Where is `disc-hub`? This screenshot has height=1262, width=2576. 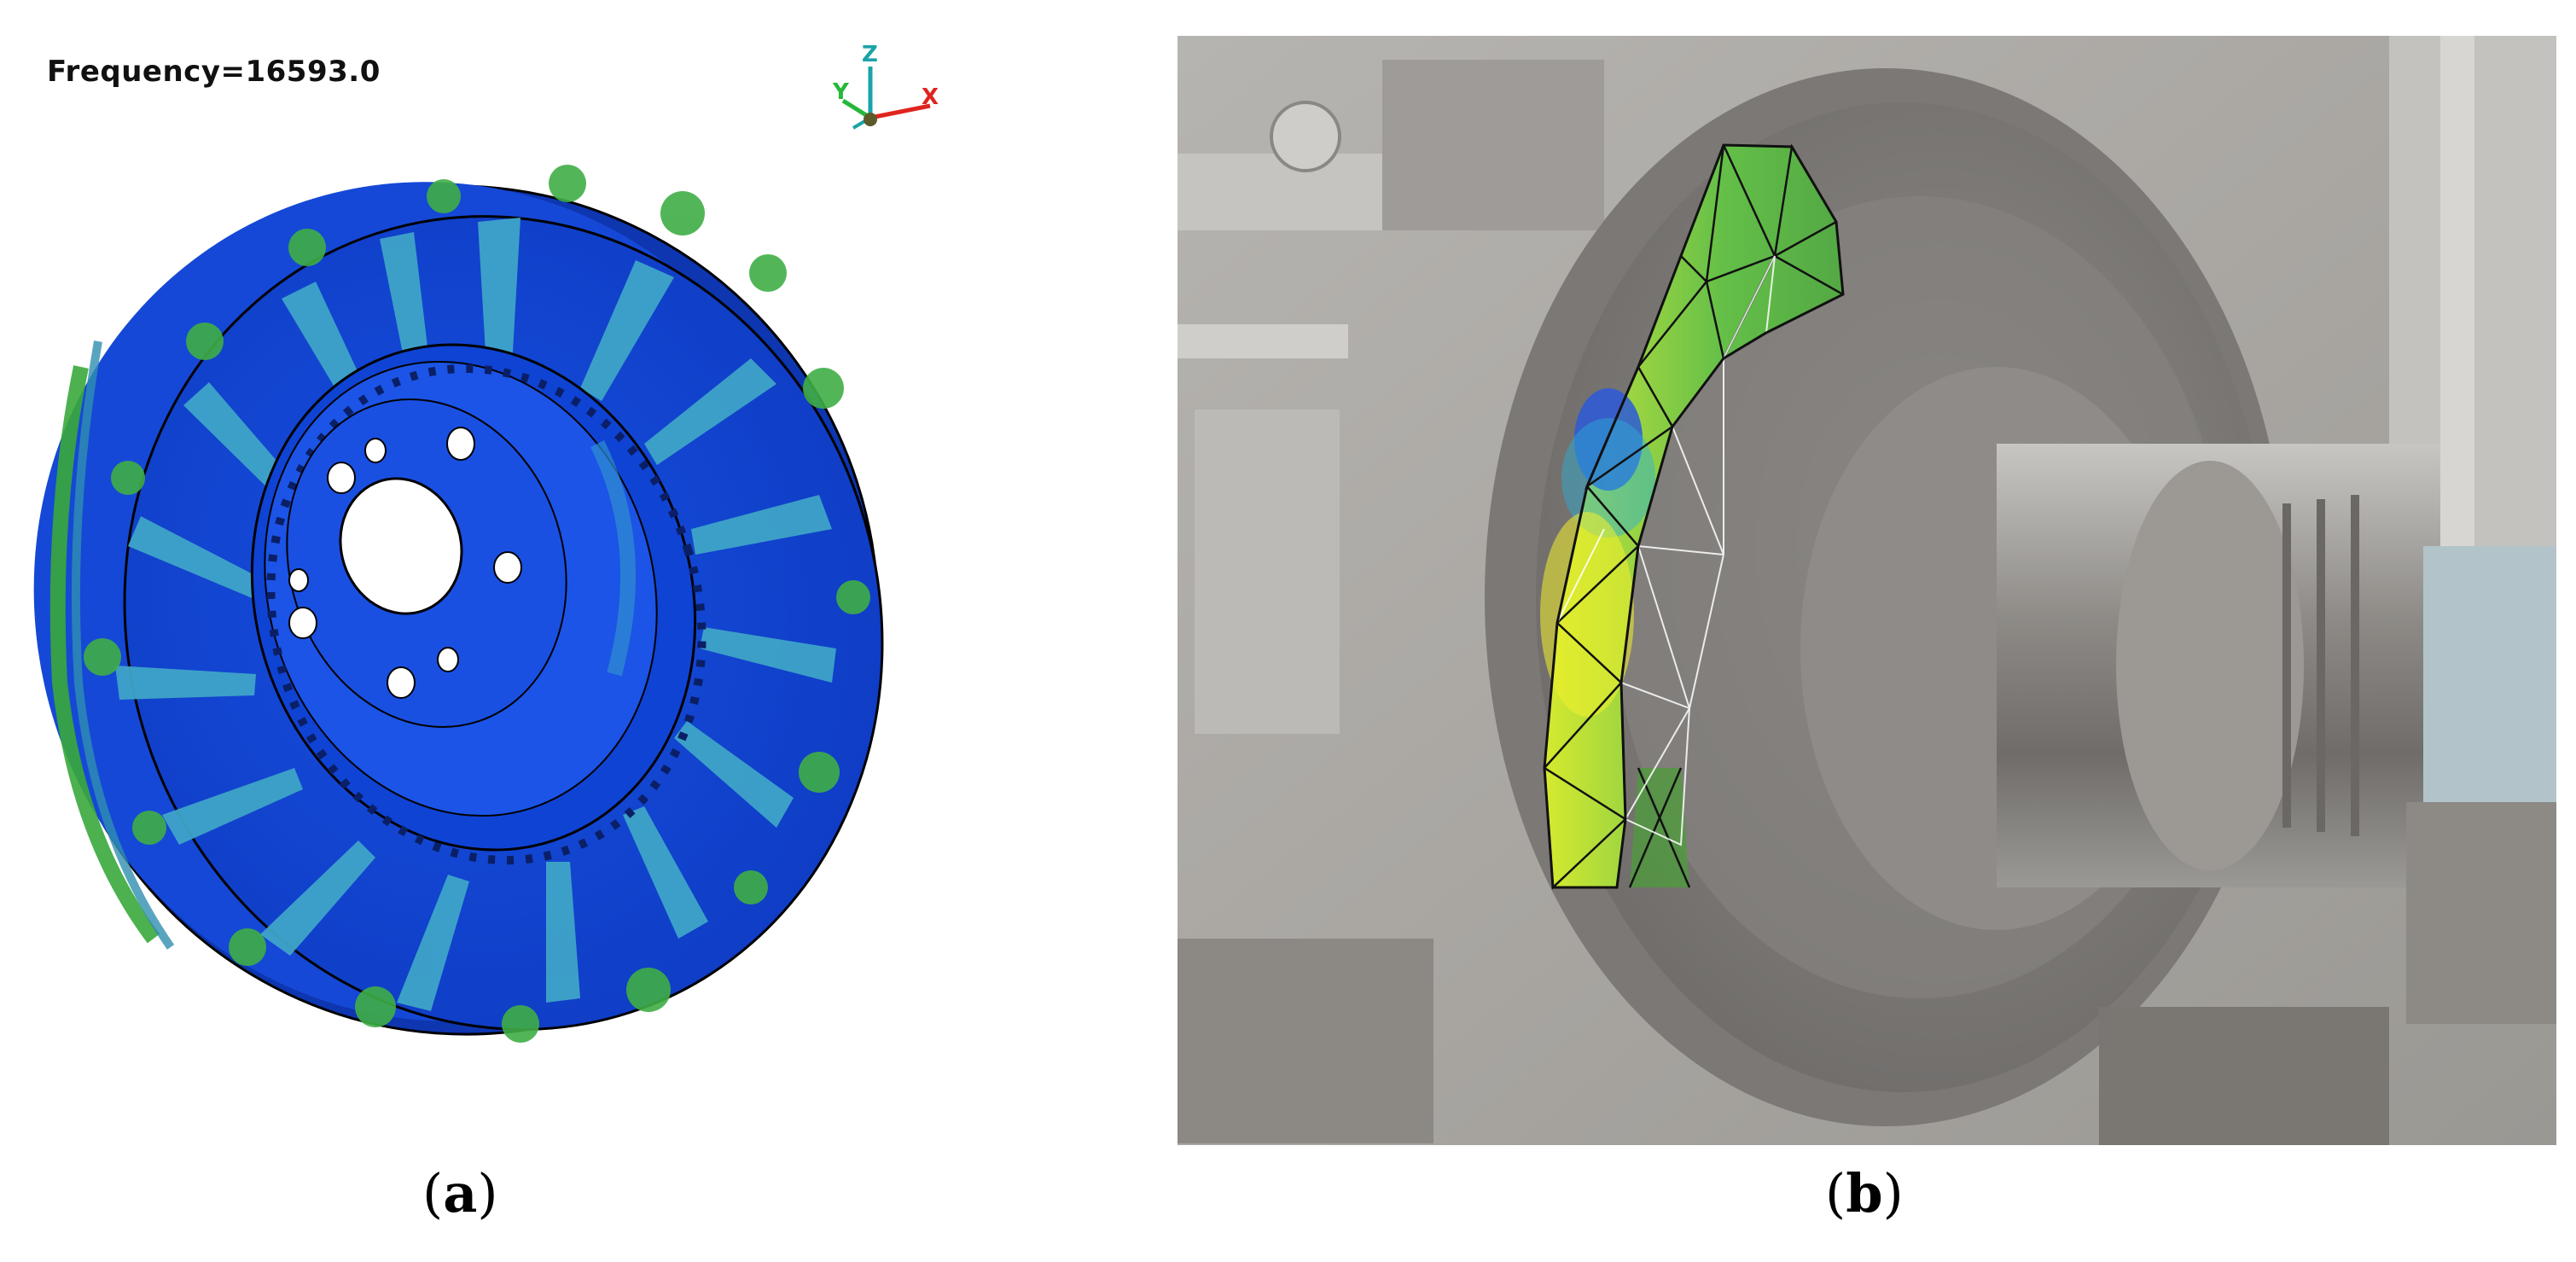
disc-hub is located at coordinates (479, 604).